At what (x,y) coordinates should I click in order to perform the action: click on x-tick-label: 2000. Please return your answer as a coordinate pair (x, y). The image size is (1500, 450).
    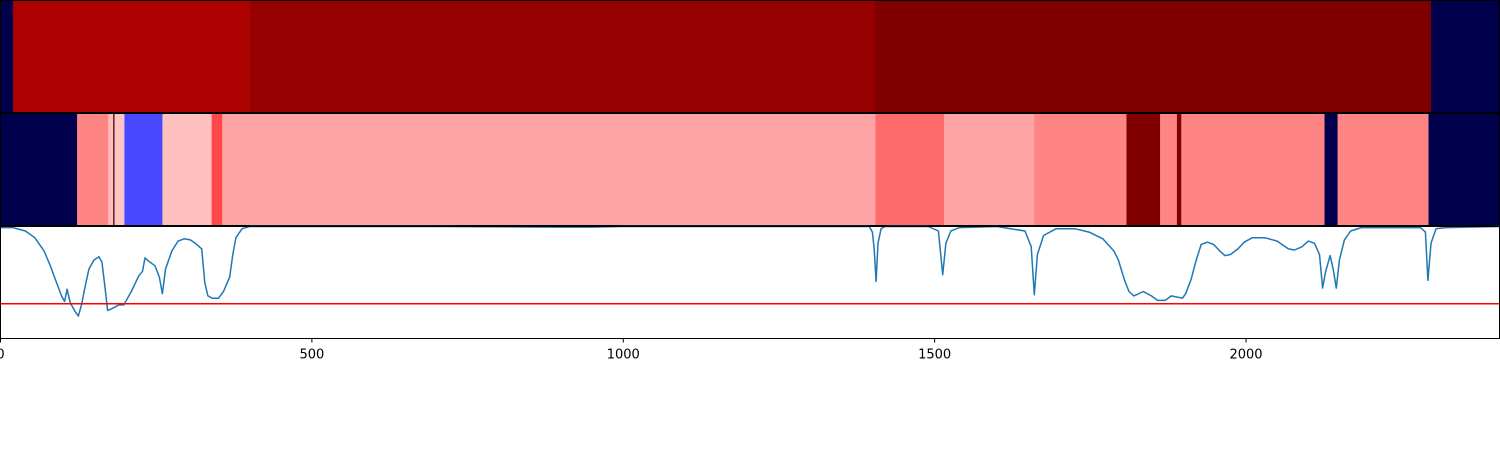
    Looking at the image, I should click on (1245, 355).